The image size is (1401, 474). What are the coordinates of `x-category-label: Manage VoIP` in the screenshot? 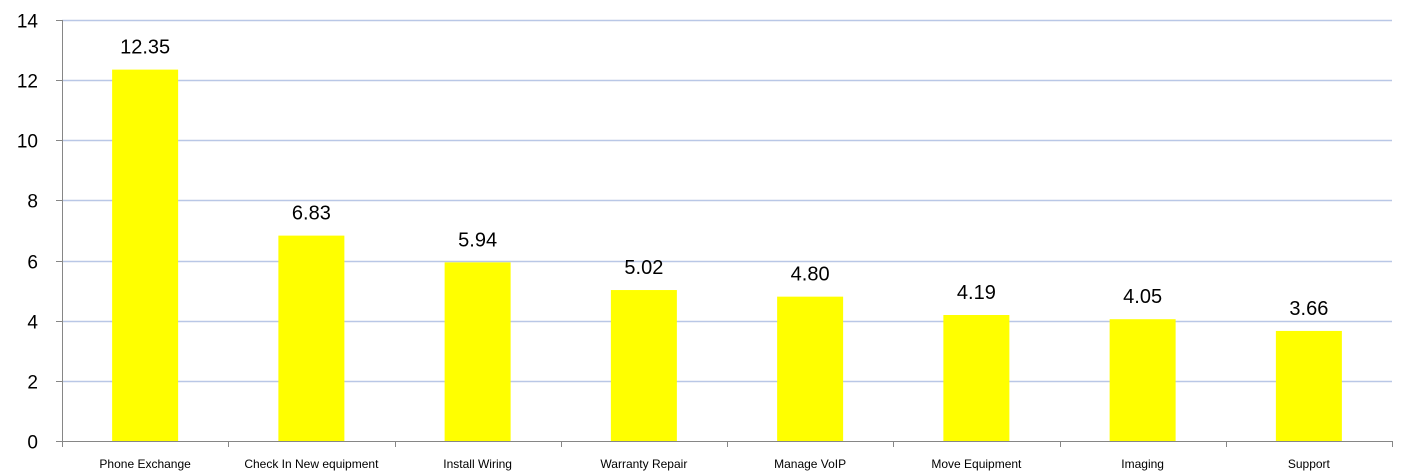 It's located at (810, 464).